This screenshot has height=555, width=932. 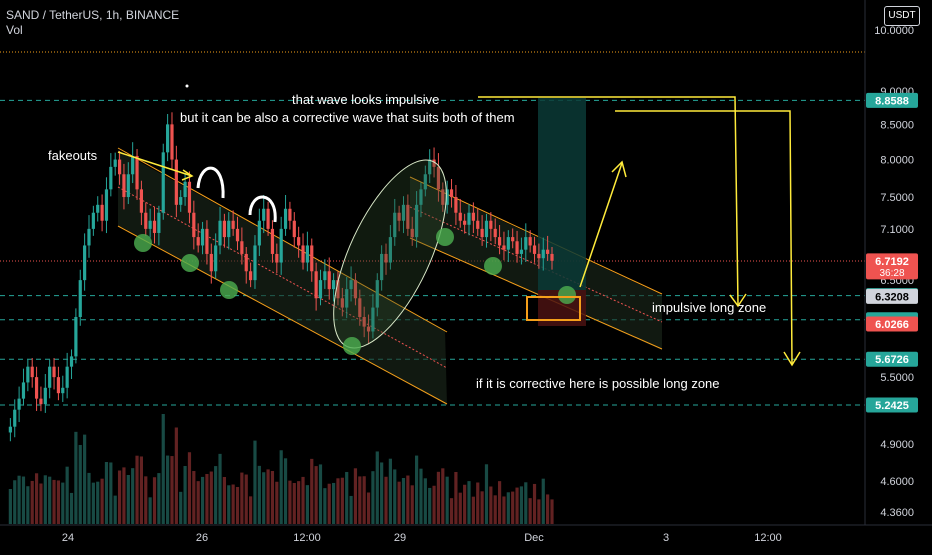 I want to click on volume-label: Vol, so click(x=14, y=30).